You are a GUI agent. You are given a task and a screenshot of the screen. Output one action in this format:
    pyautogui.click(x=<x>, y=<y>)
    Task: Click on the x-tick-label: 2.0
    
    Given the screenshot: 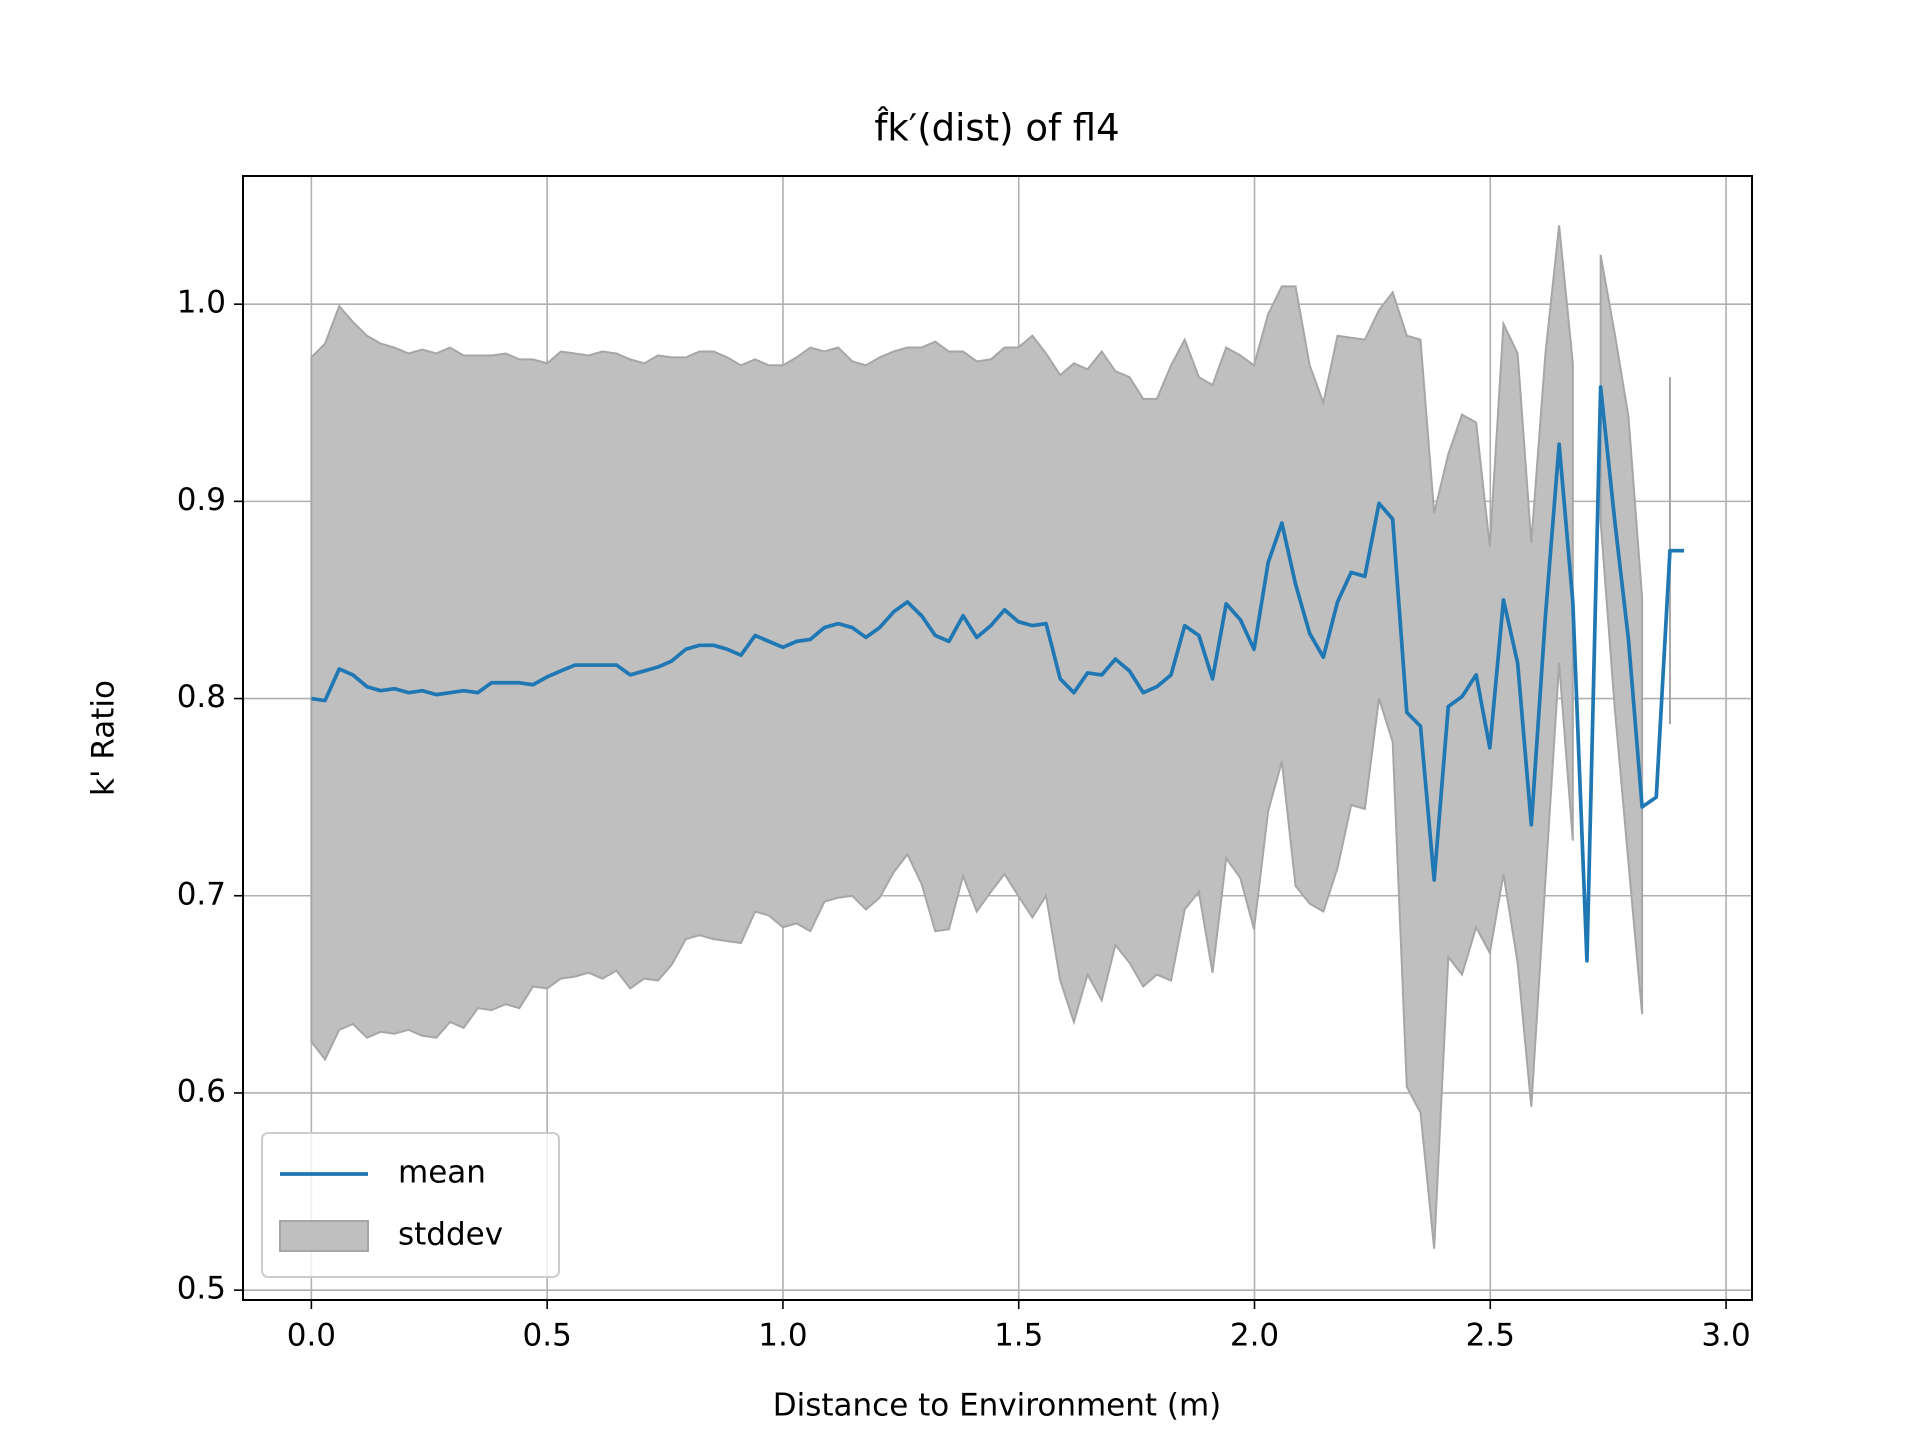 What is the action you would take?
    pyautogui.click(x=1254, y=1336)
    